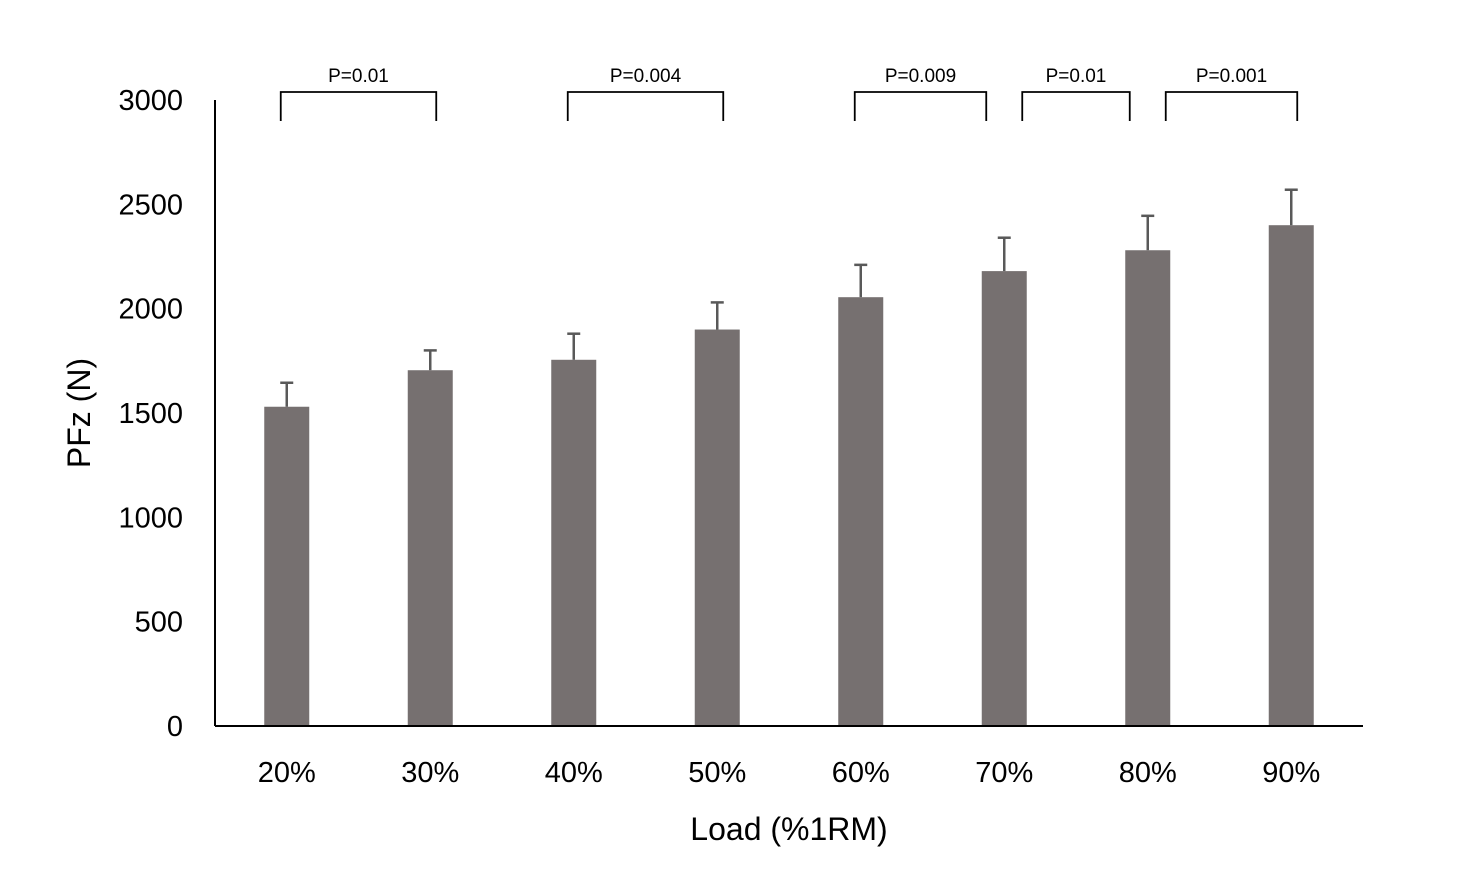 The height and width of the screenshot is (896, 1460). I want to click on y-tick-label: 1000, so click(150, 518).